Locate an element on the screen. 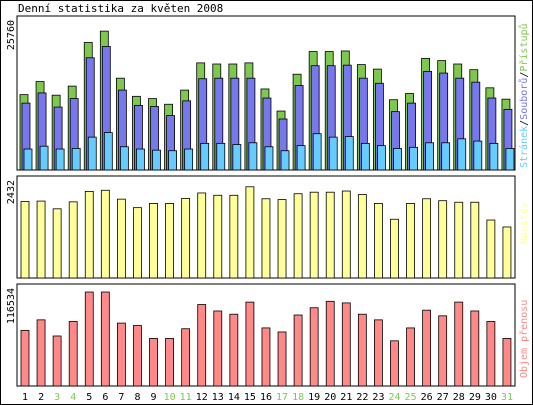 The height and width of the screenshot is (405, 533). day-label: 17 is located at coordinates (282, 397).